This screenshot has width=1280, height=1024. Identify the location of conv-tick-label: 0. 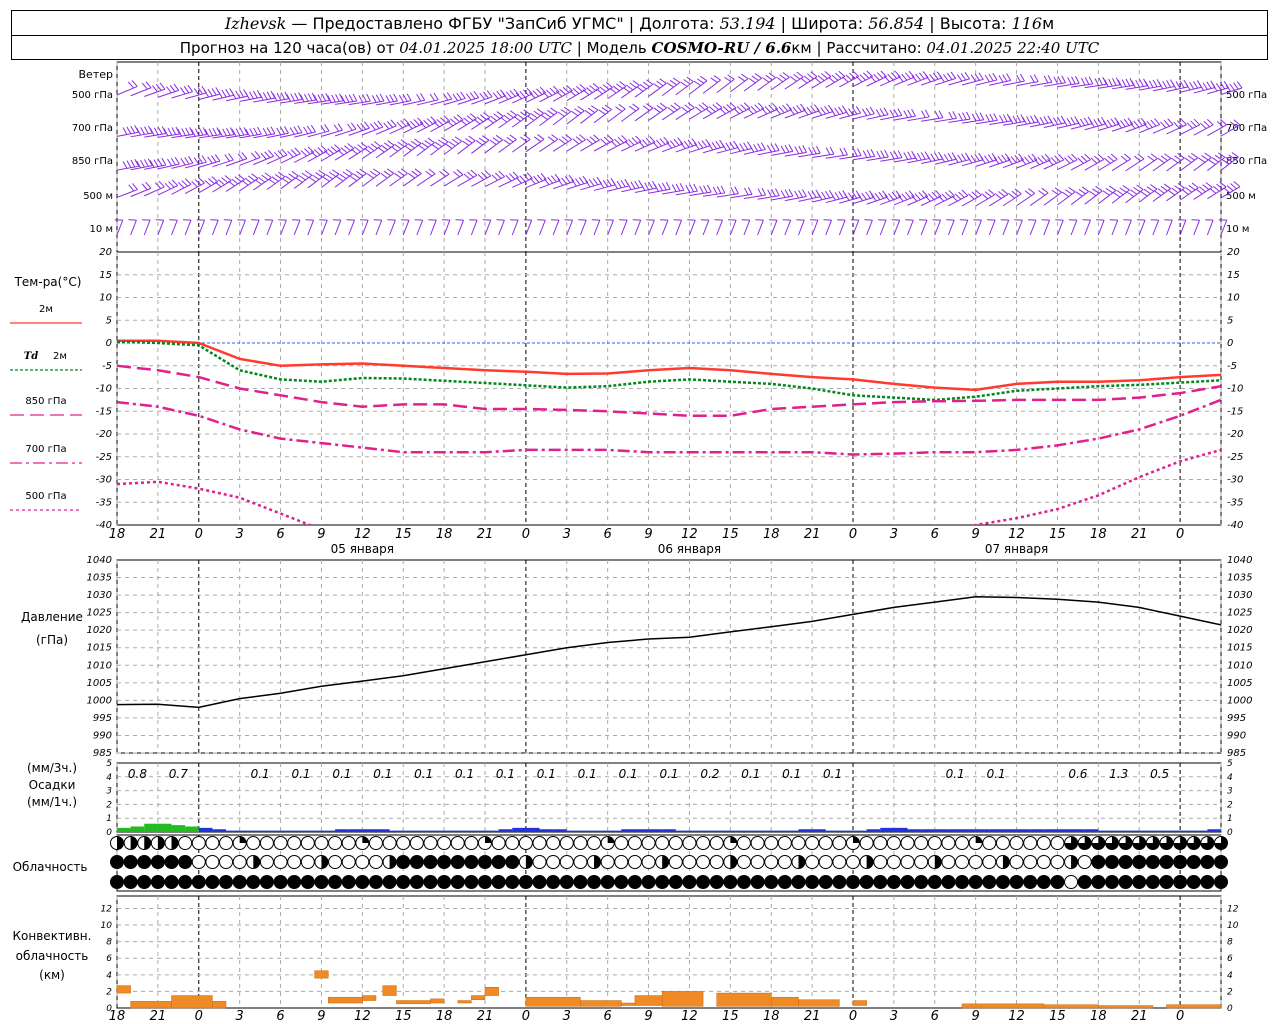
(199, 1016).